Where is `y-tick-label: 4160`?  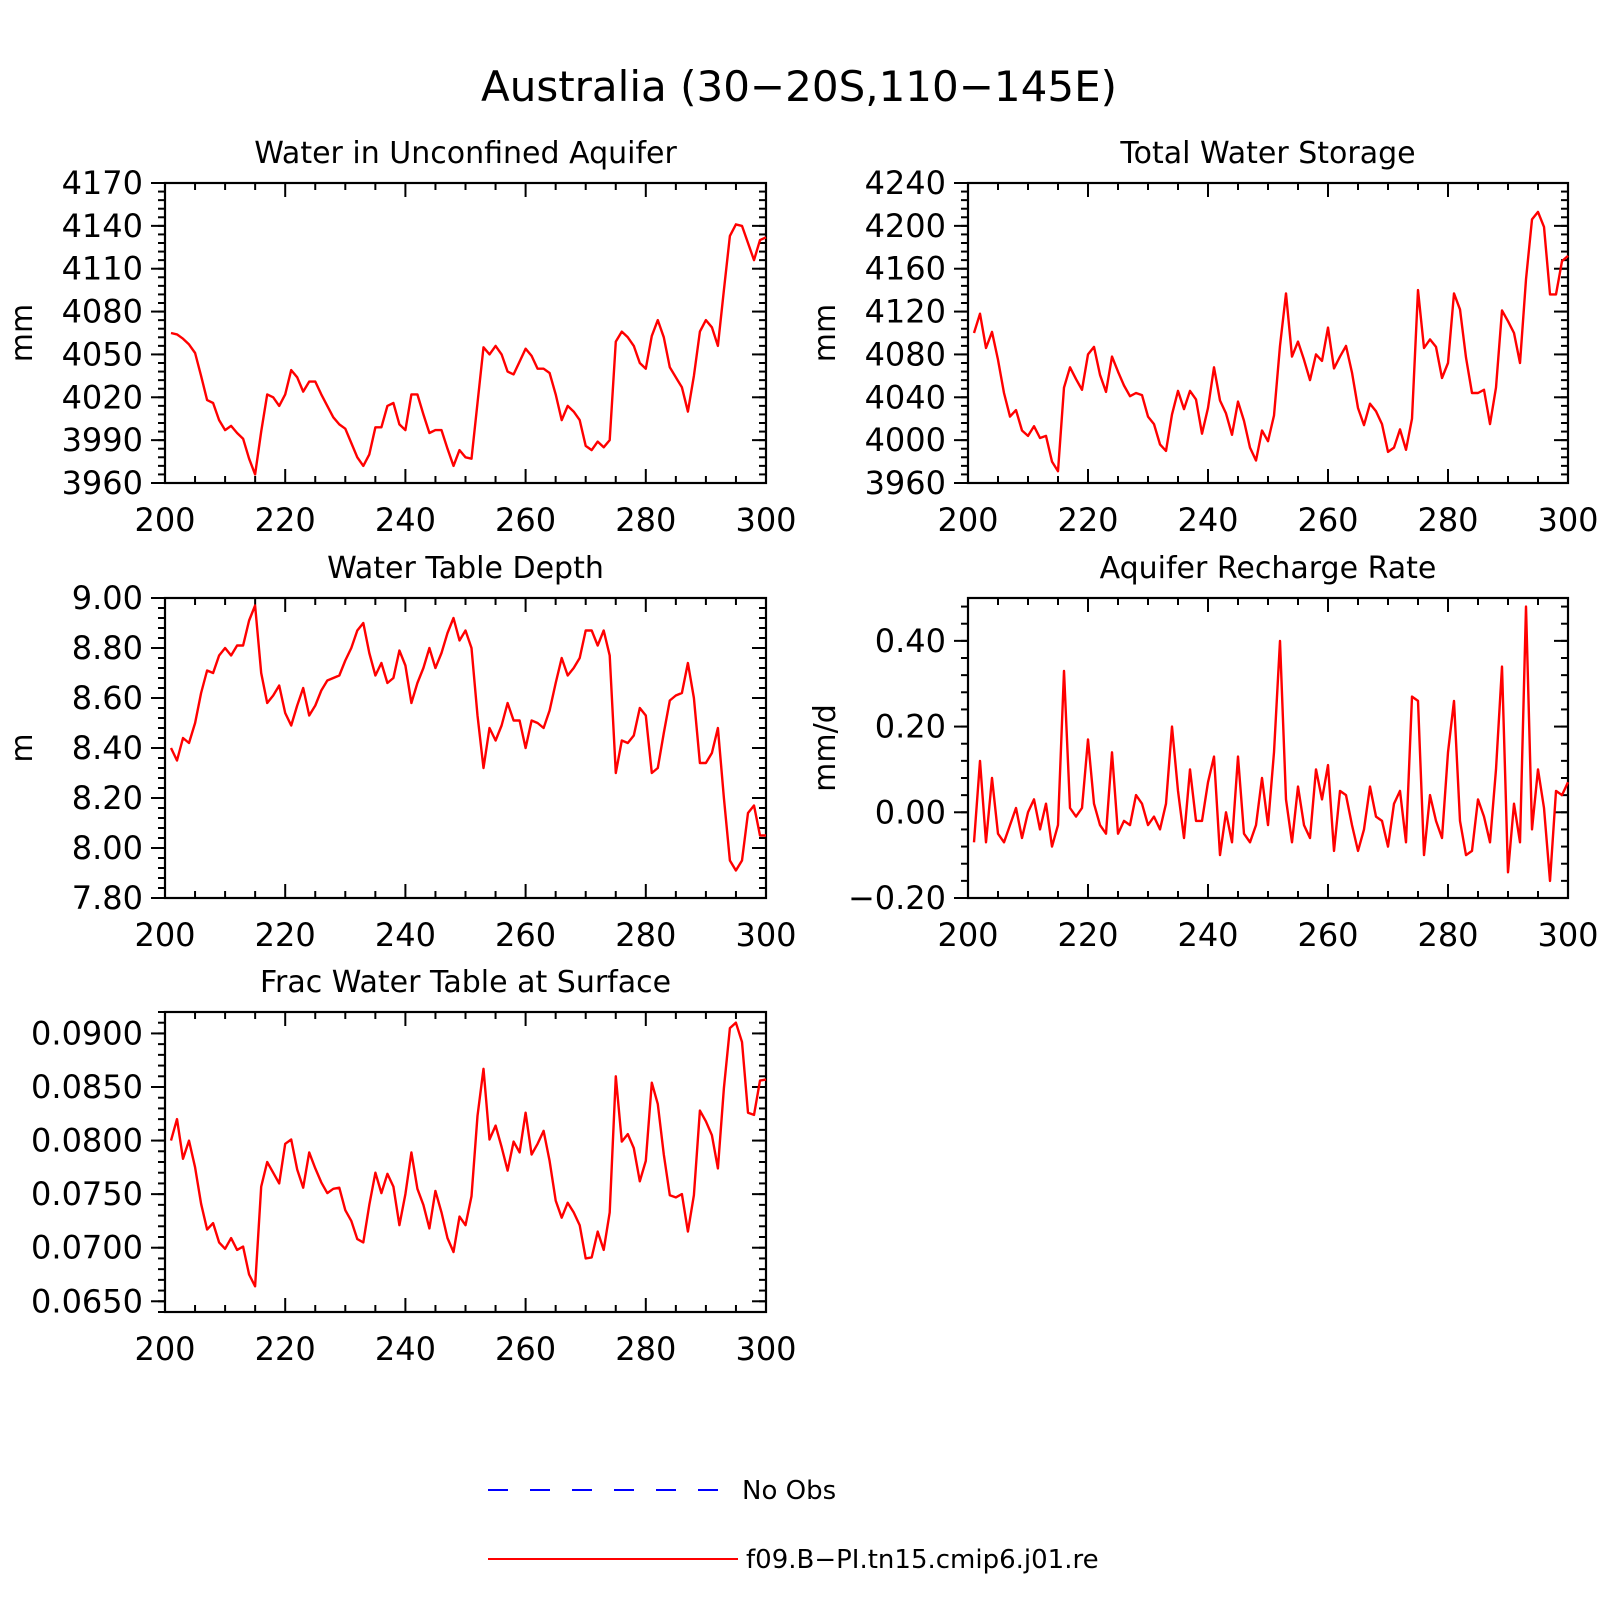
y-tick-label: 4160 is located at coordinates (905, 269).